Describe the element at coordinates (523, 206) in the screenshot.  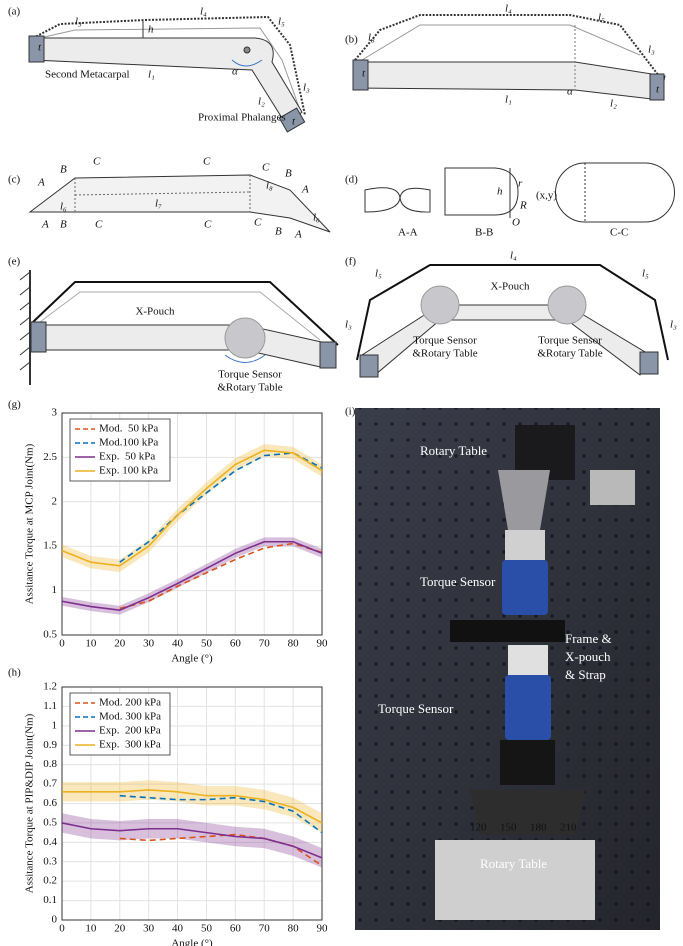
I see `diagram-label: R` at that location.